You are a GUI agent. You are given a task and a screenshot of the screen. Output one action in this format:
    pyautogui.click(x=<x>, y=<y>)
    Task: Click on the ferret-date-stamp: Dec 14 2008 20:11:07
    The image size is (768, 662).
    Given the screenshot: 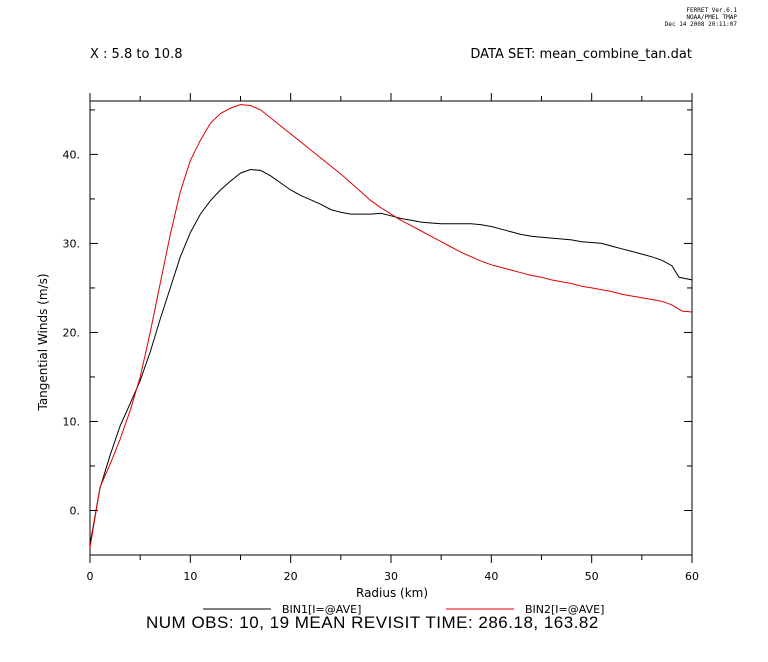 What is the action you would take?
    pyautogui.click(x=700, y=24)
    